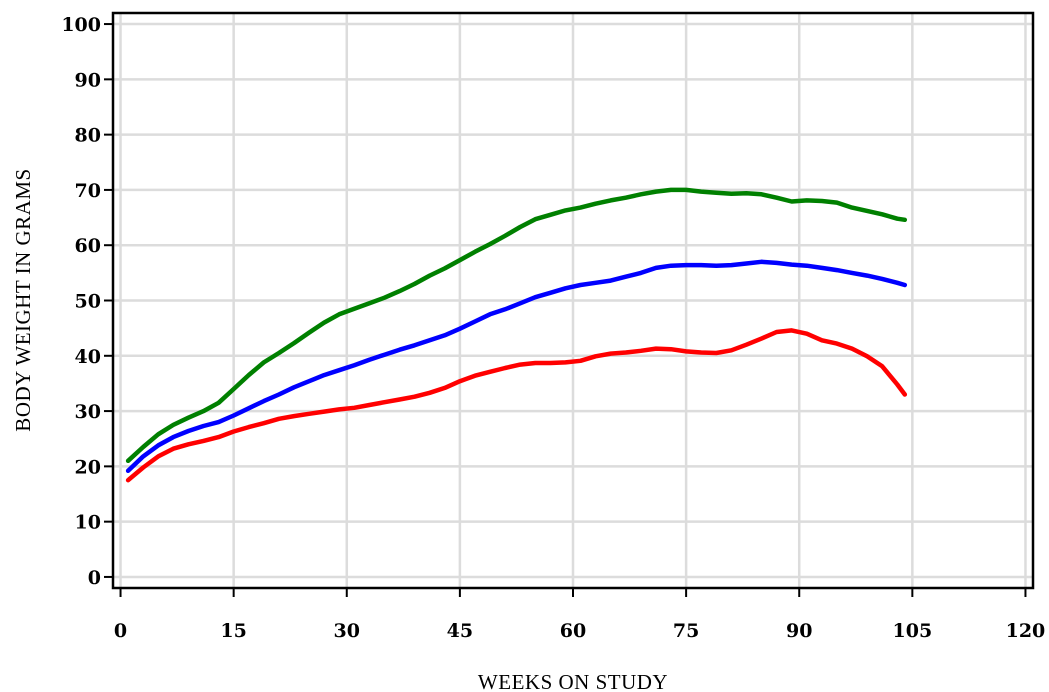 The height and width of the screenshot is (692, 1049). I want to click on y-tick-label: 0, so click(94, 578).